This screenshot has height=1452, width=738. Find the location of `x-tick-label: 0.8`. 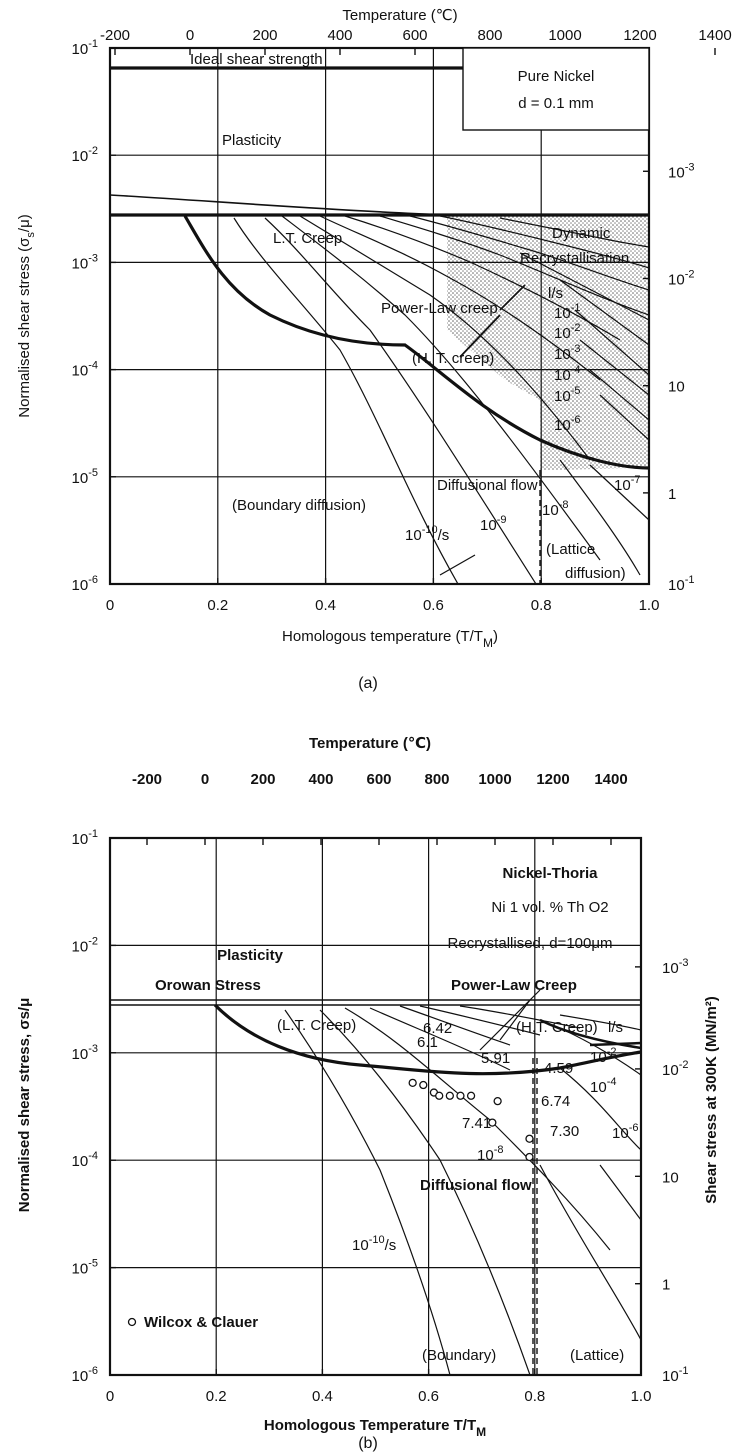

x-tick-label: 0.8 is located at coordinates (541, 605).